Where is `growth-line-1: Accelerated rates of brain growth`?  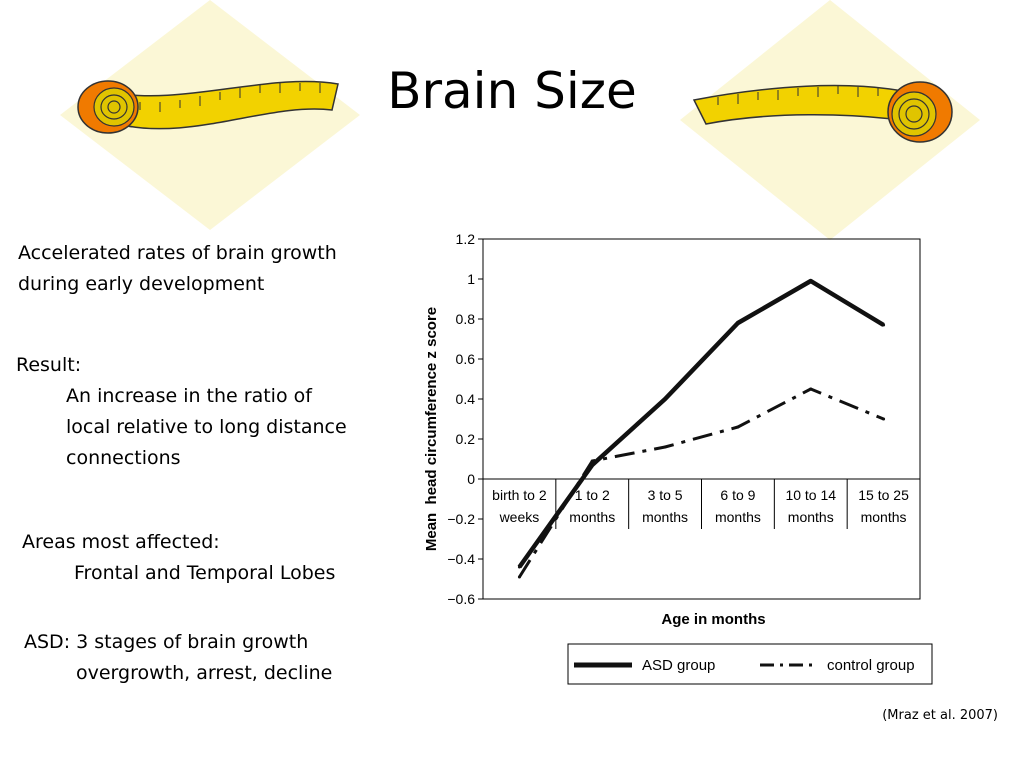
growth-line-1: Accelerated rates of brain growth is located at coordinates (177, 253).